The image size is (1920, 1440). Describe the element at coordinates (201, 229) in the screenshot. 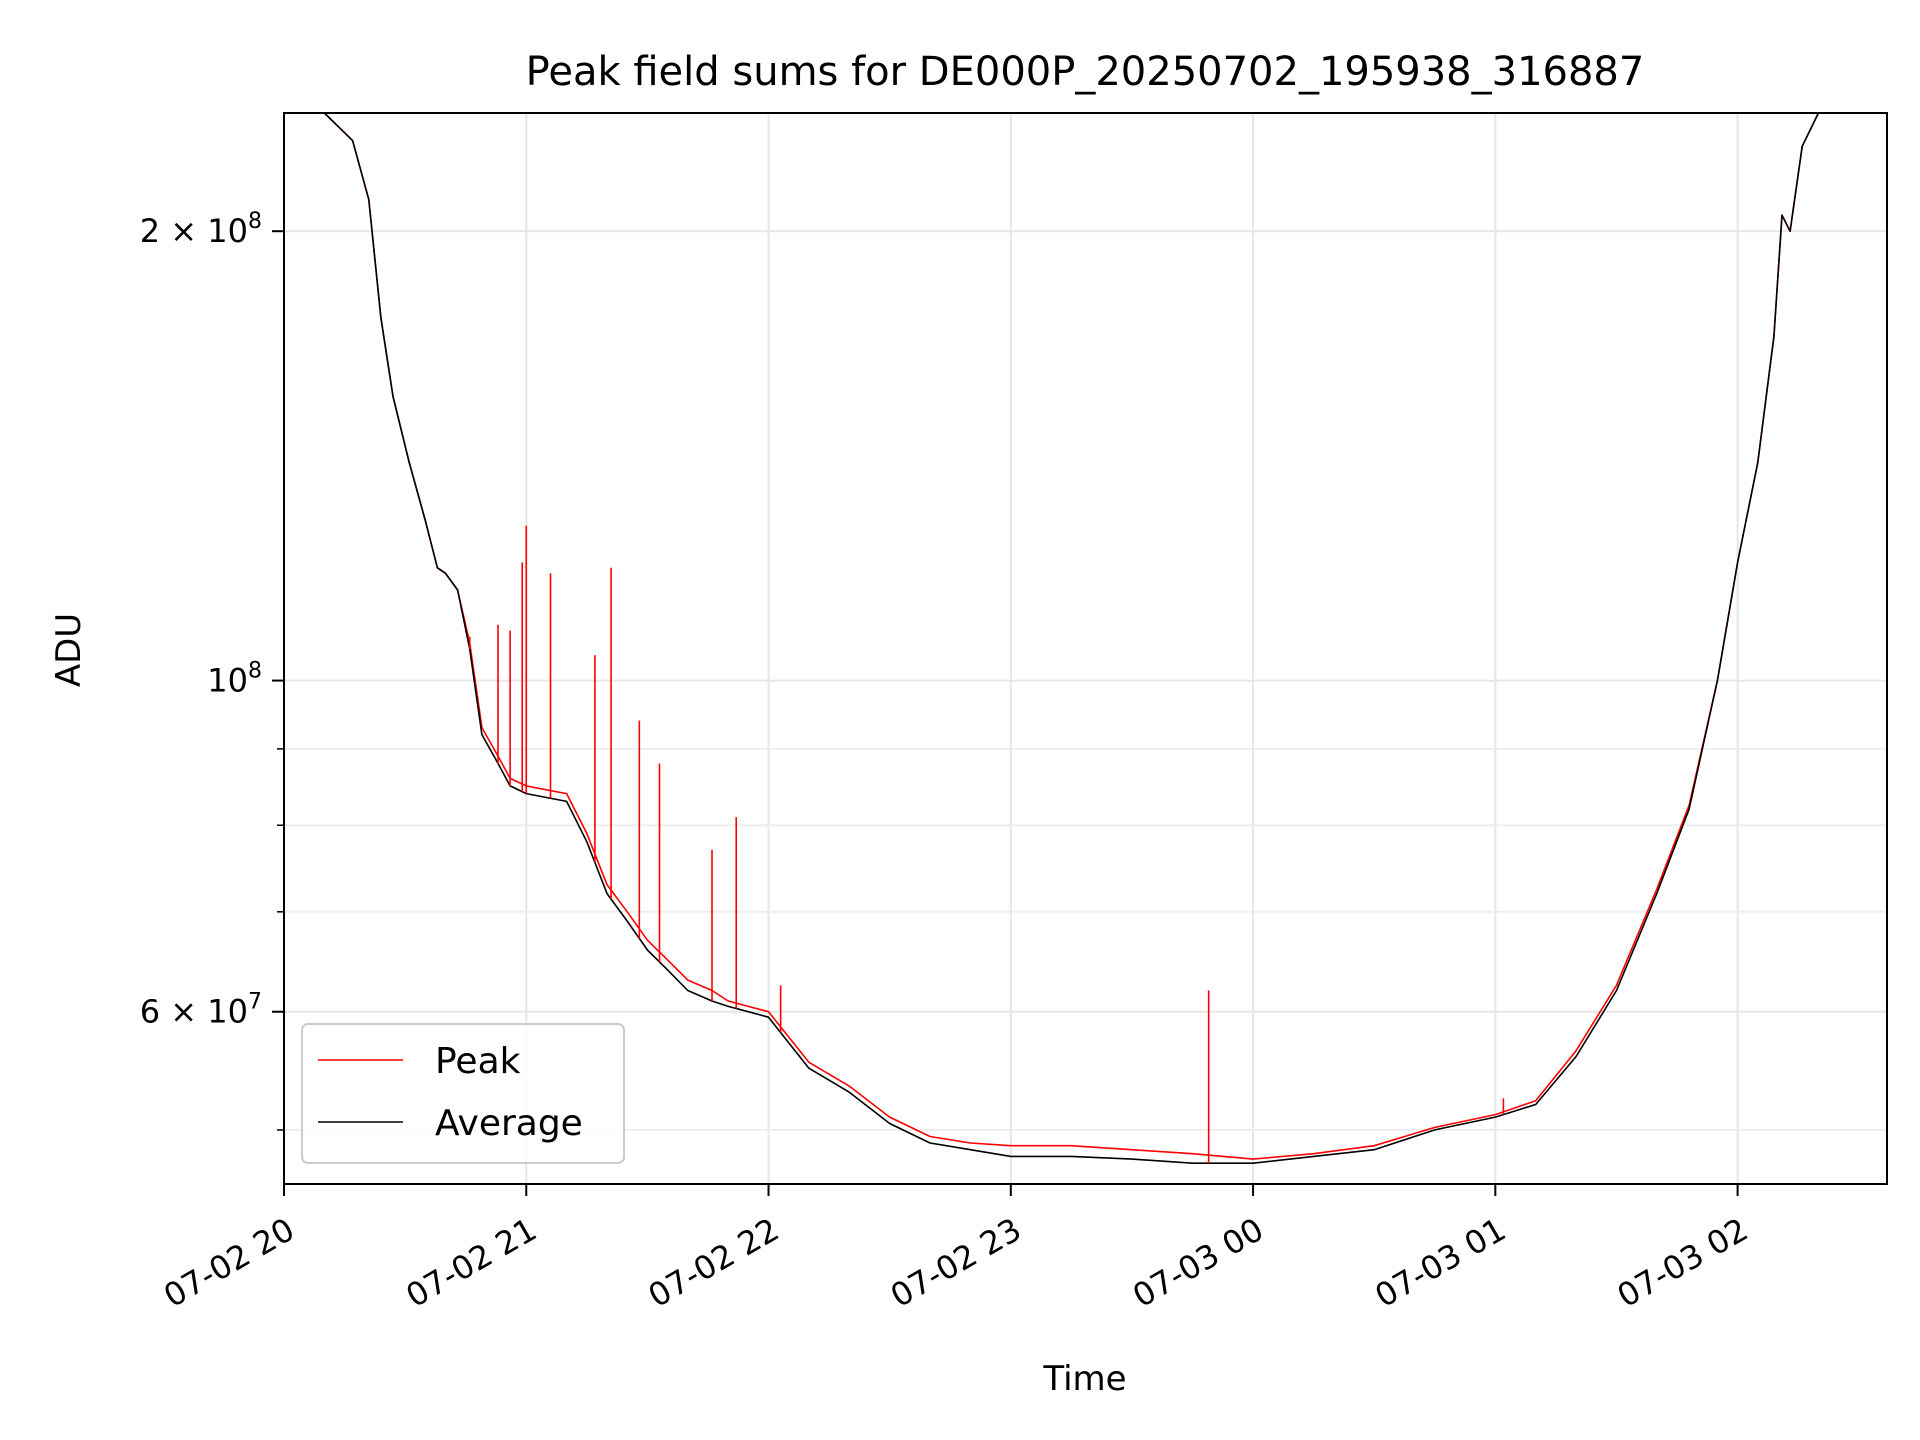

I see `y-tick-label: 2 × 108` at that location.